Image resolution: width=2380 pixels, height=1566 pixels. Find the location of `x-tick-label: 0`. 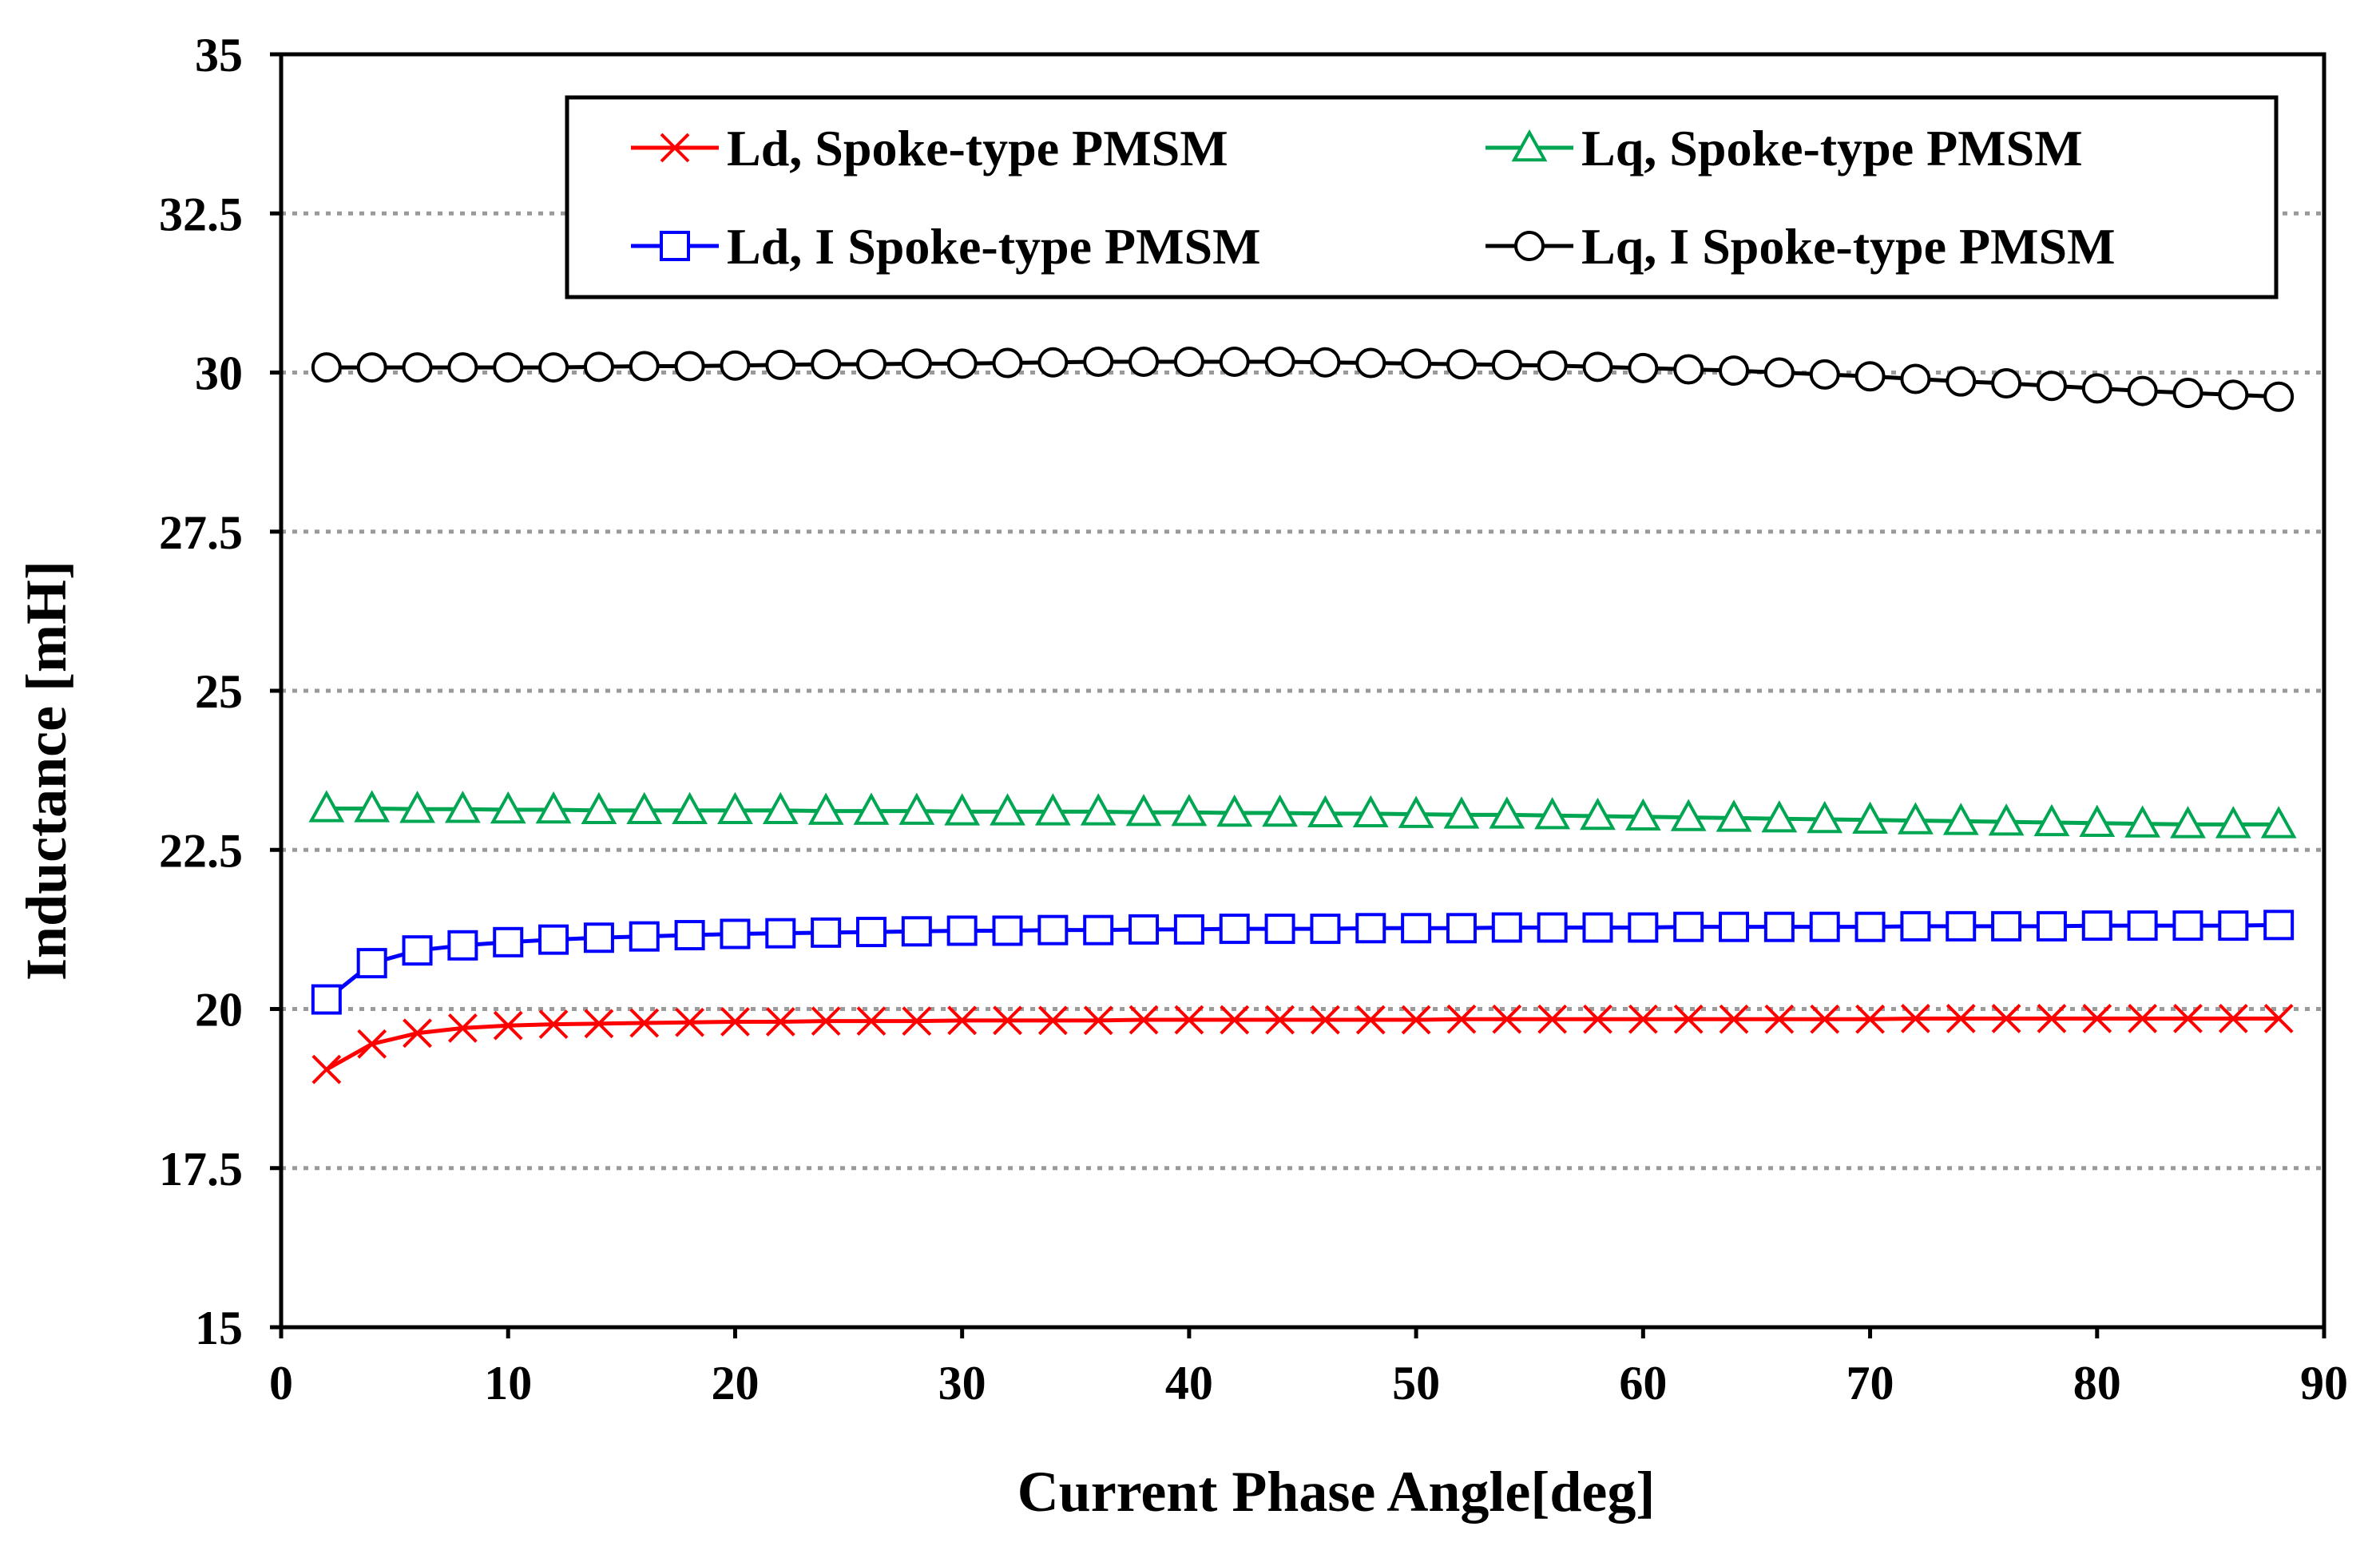

x-tick-label: 0 is located at coordinates (281, 1383).